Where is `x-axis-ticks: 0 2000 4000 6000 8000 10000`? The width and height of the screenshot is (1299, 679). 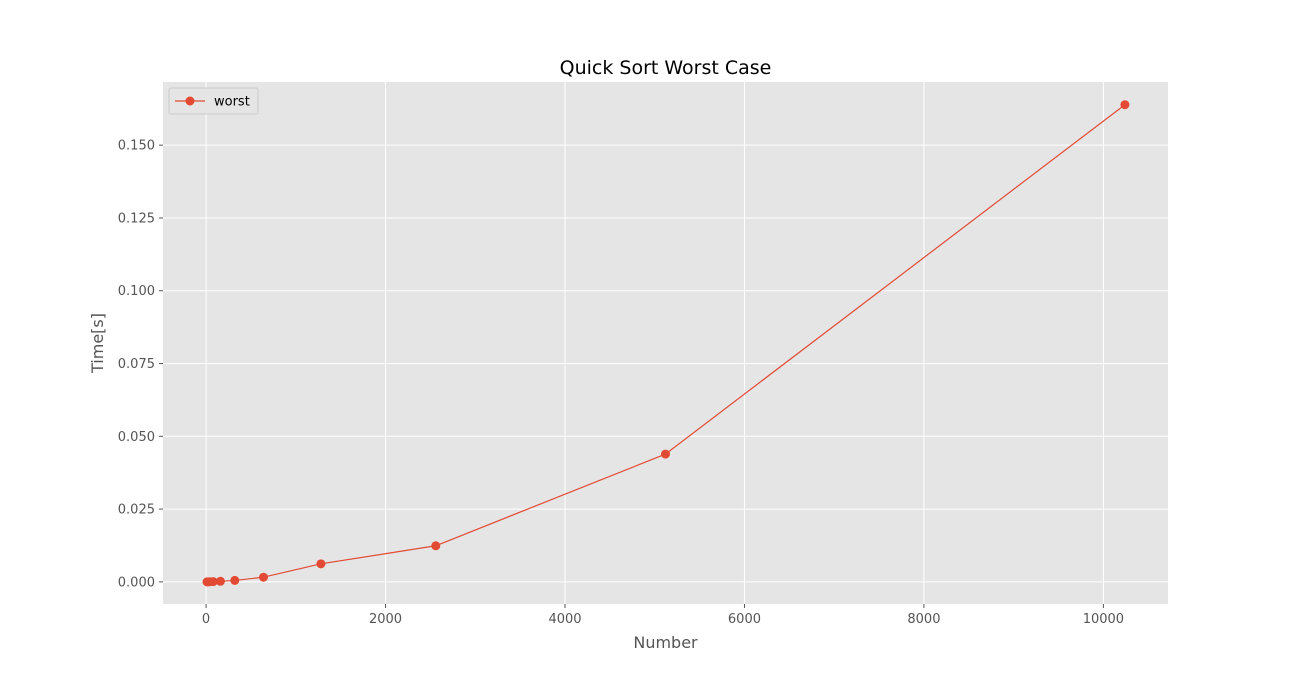 x-axis-ticks: 0 2000 4000 6000 8000 10000 is located at coordinates (663, 615).